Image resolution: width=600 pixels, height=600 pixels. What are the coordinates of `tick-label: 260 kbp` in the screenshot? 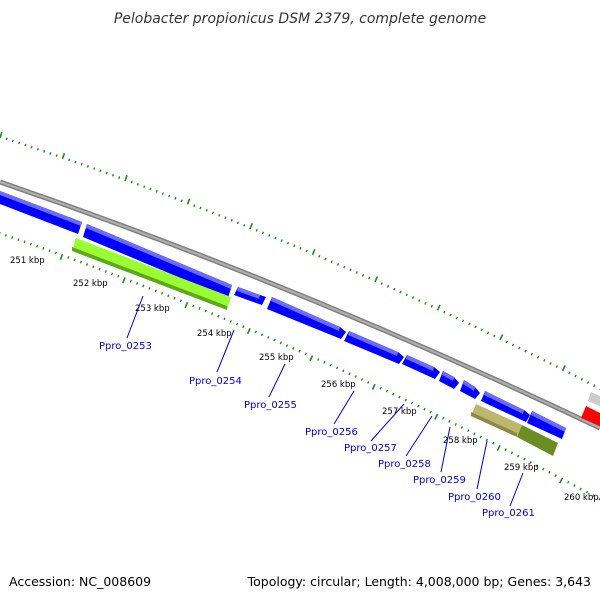 It's located at (581, 498).